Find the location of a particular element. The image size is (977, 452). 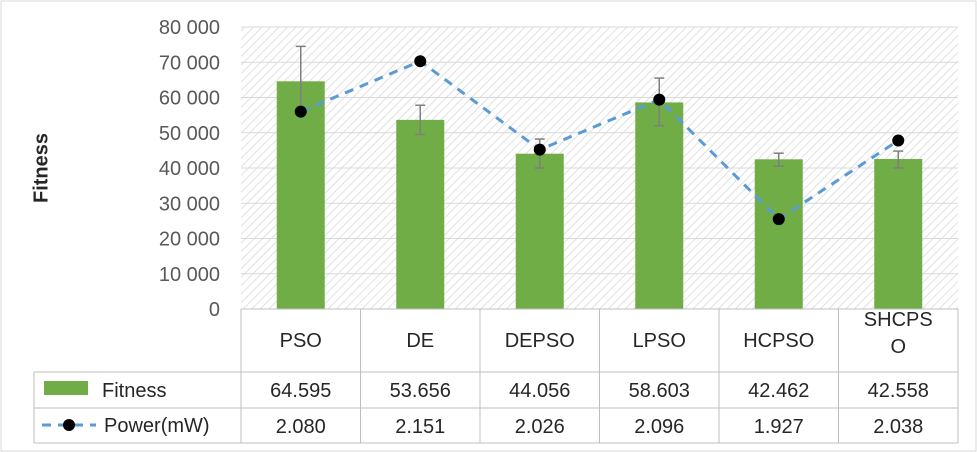

fitness-value: 58.603 is located at coordinates (659, 391).